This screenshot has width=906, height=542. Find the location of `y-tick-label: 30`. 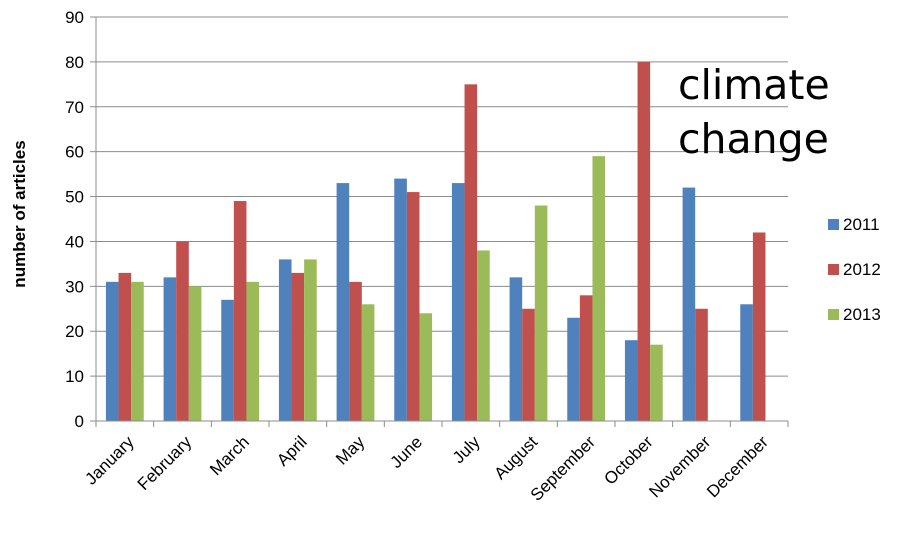

y-tick-label: 30 is located at coordinates (74, 286).